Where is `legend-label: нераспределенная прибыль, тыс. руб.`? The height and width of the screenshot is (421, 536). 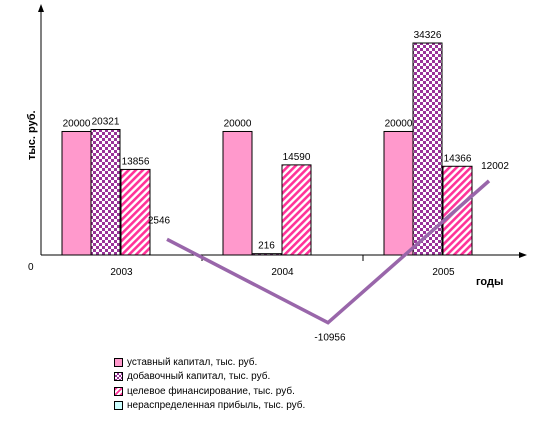 legend-label: нераспределенная прибыль, тыс. руб. is located at coordinates (216, 406).